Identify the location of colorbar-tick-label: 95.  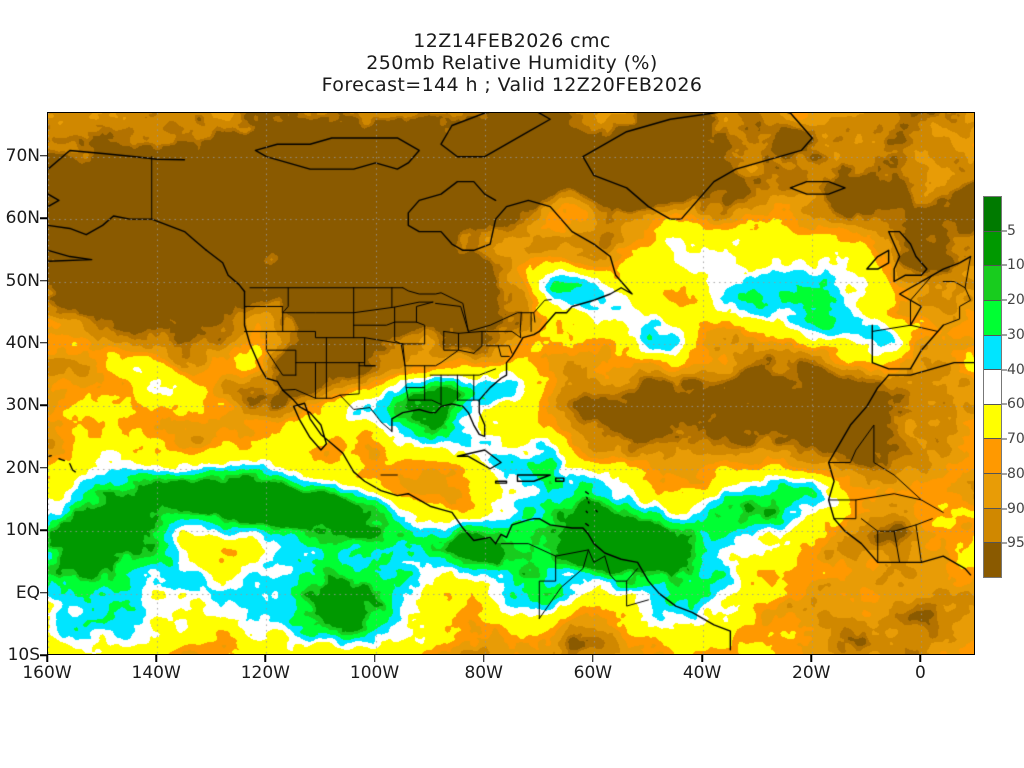
(1015, 543).